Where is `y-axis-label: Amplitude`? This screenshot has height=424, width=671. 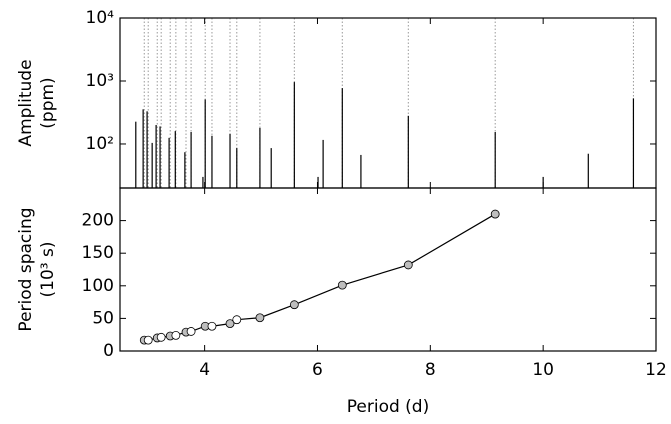
y-axis-label: Amplitude is located at coordinates (26, 102).